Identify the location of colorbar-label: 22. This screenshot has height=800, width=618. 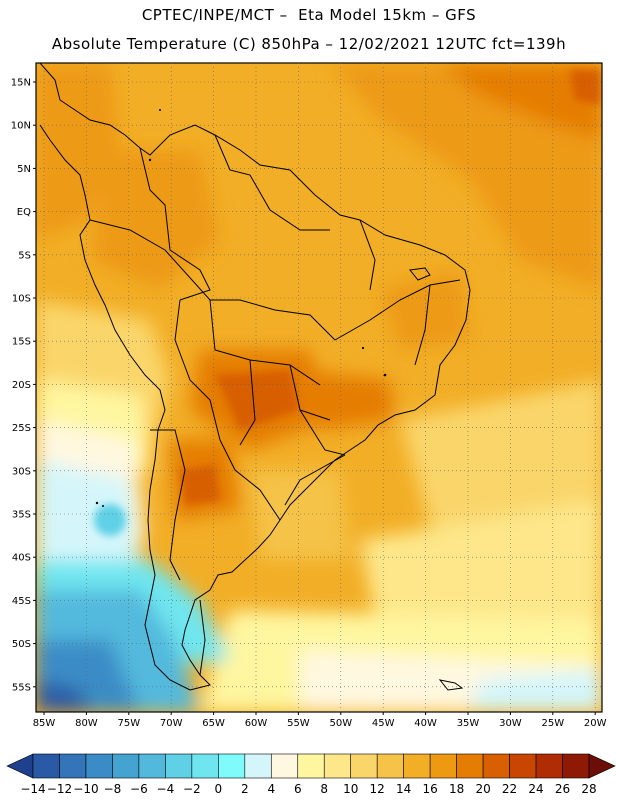
(509, 789).